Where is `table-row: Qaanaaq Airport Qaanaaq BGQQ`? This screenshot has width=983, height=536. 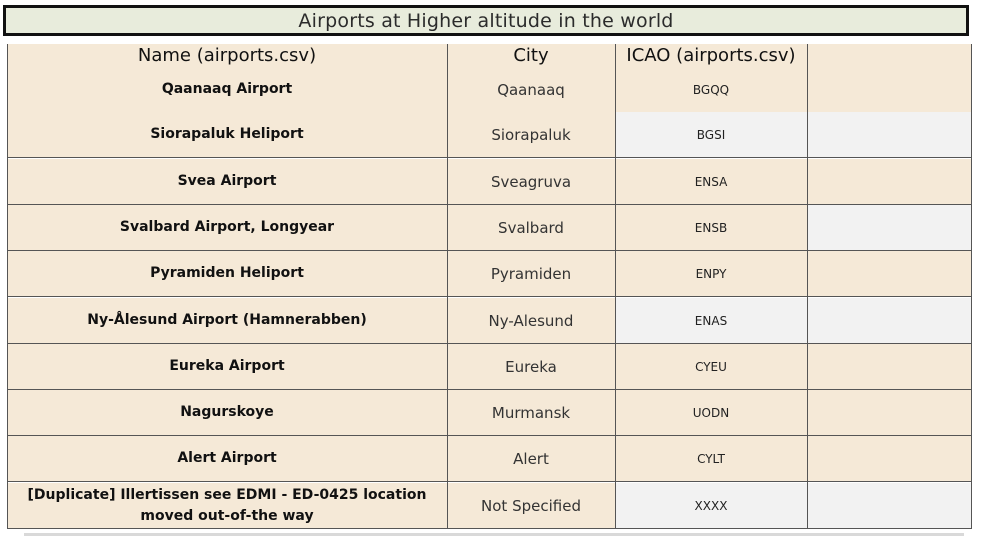
table-row: Qaanaaq Airport Qaanaaq BGQQ is located at coordinates (489, 90).